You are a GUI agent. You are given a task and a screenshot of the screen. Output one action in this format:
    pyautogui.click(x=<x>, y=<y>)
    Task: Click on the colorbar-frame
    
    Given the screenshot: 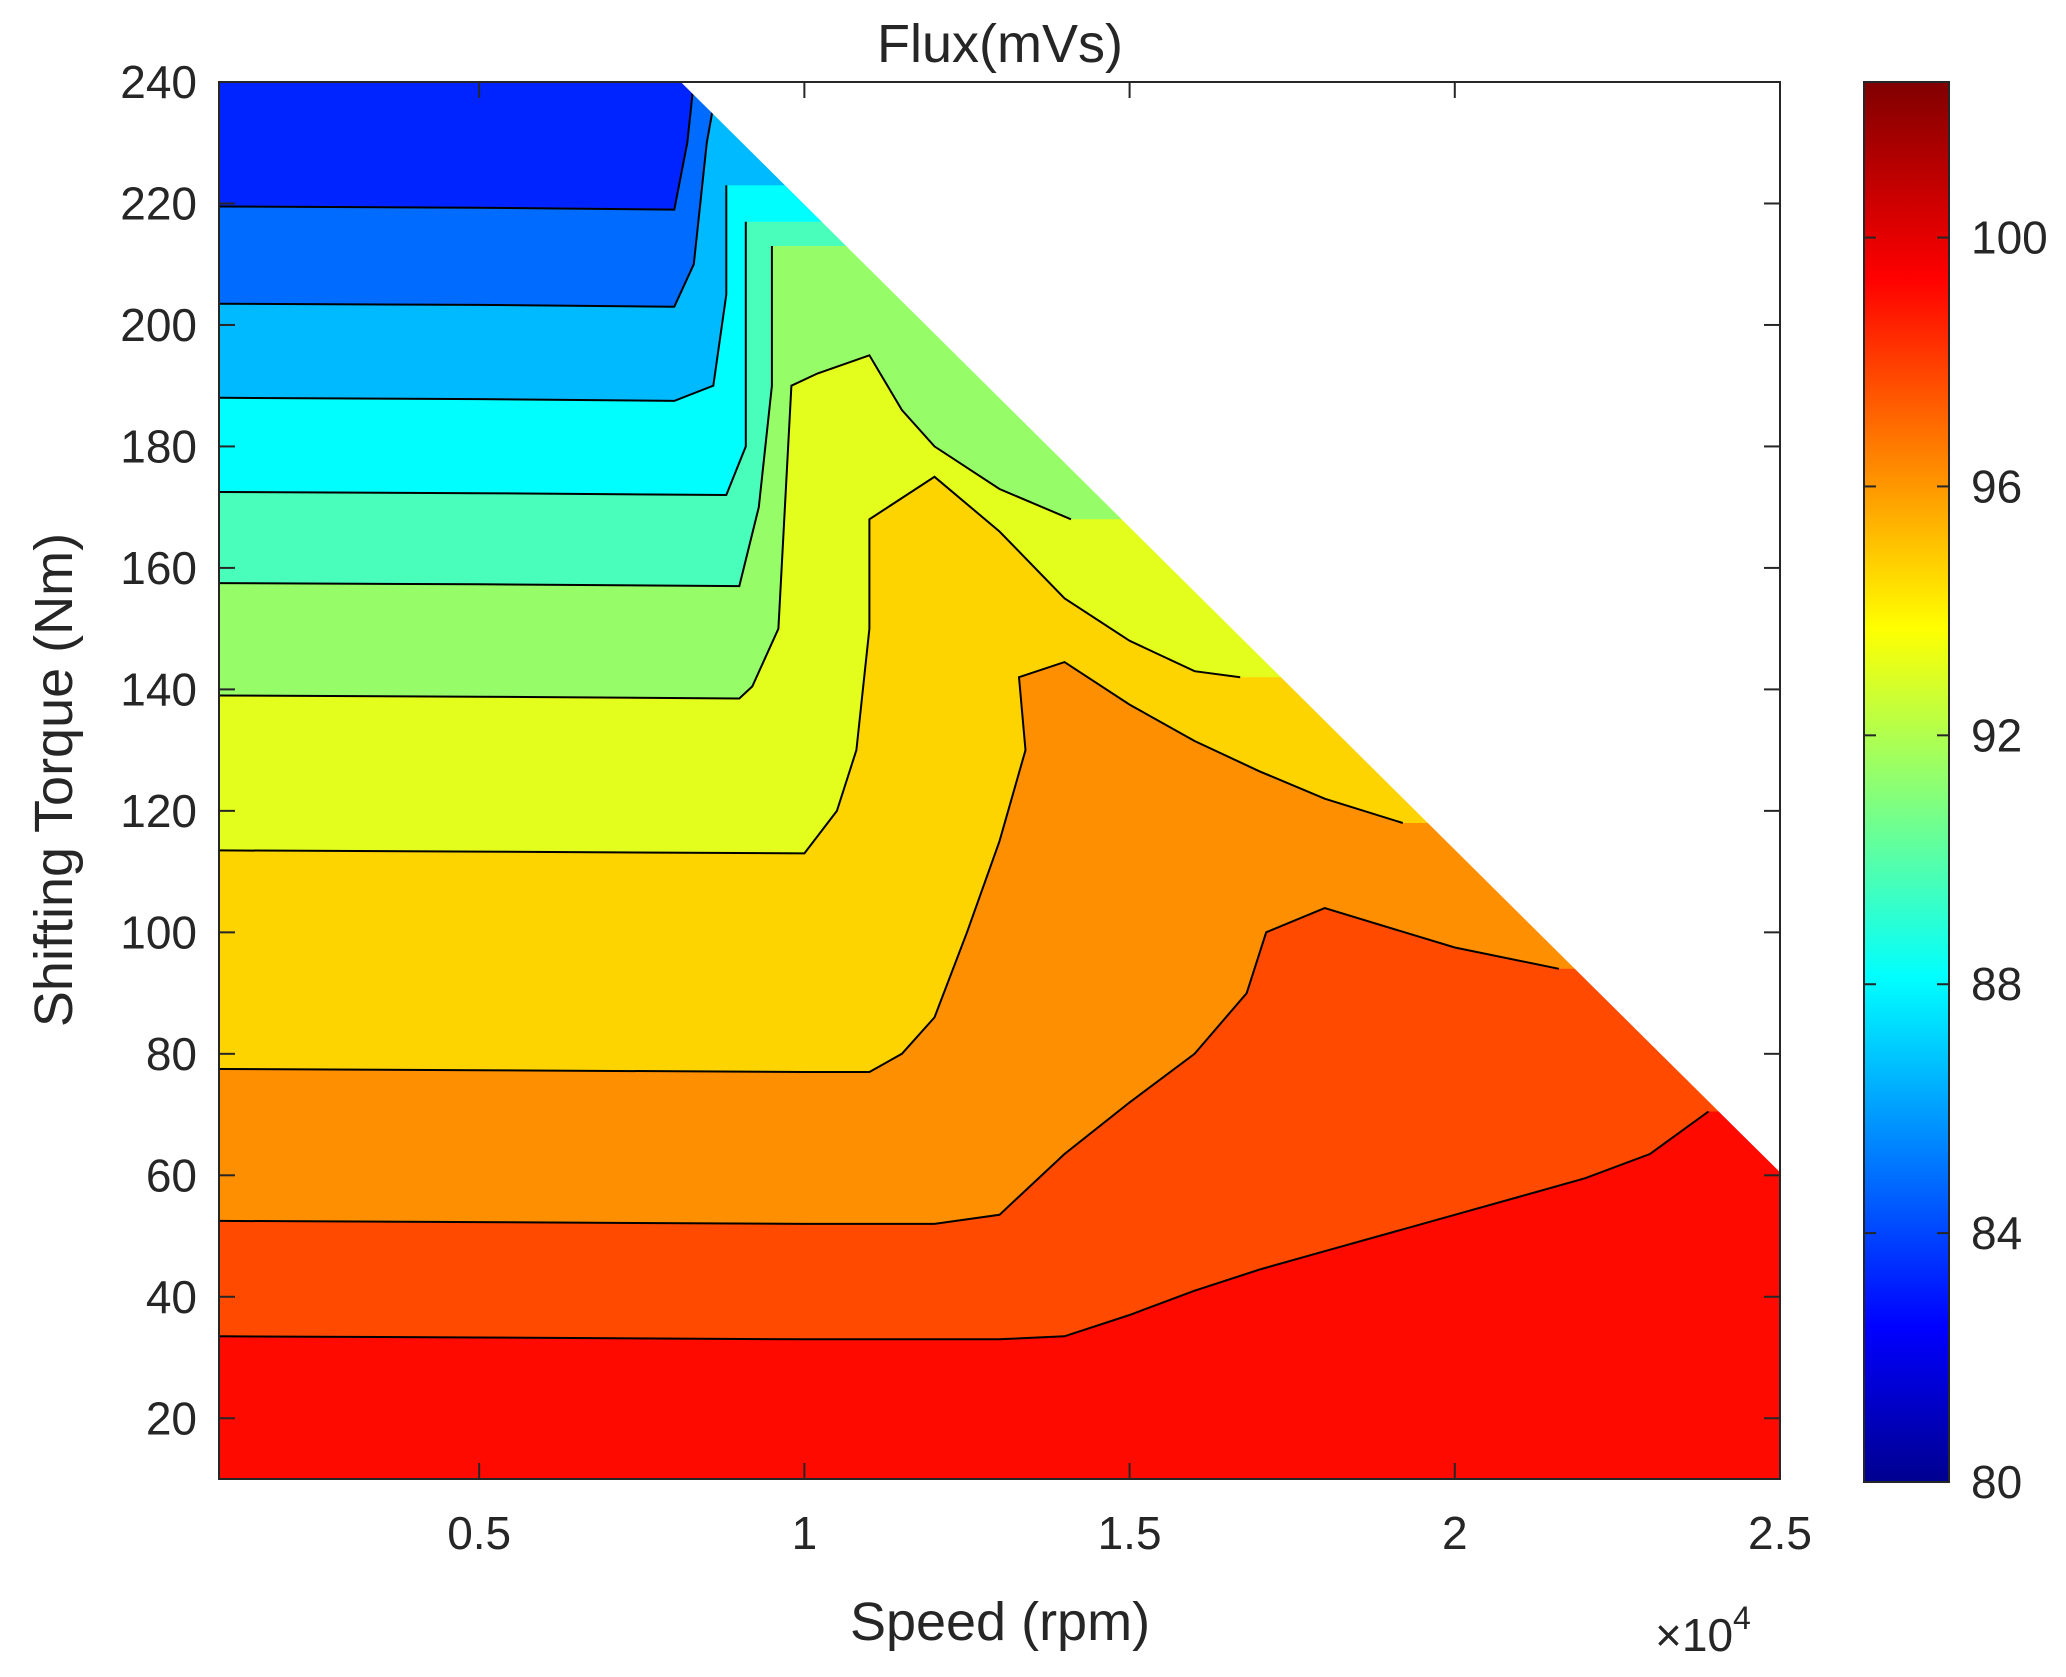 What is the action you would take?
    pyautogui.click(x=1906, y=782)
    